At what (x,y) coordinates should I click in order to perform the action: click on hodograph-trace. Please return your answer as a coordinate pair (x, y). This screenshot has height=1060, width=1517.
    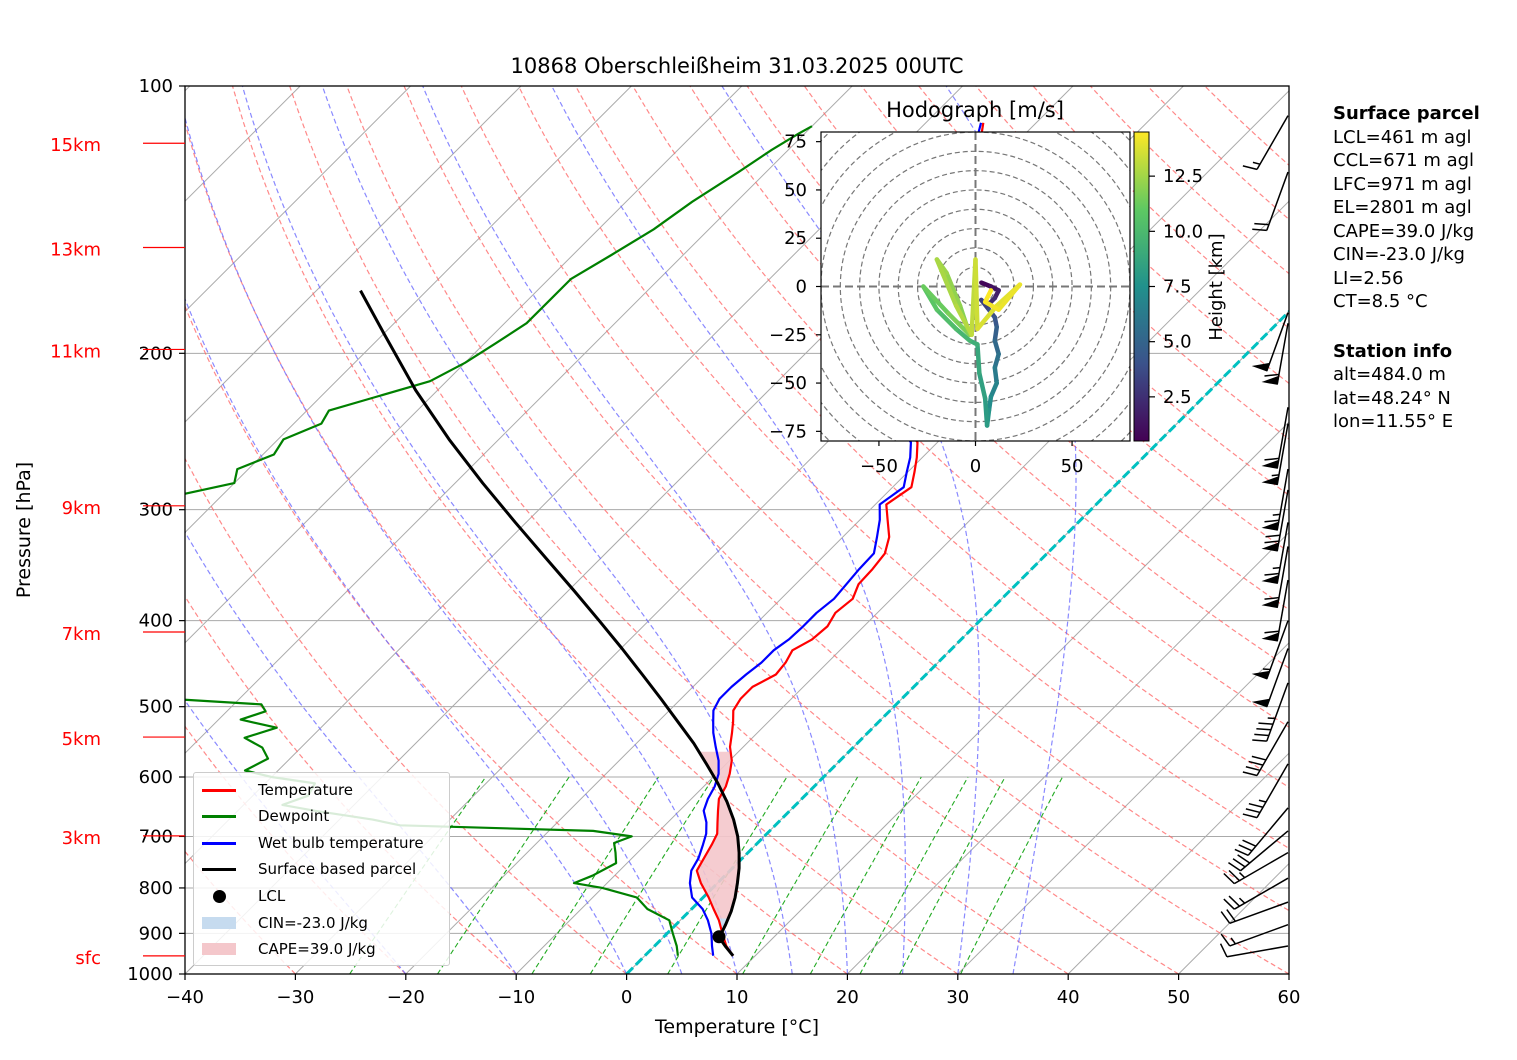
    Looking at the image, I should click on (972, 342).